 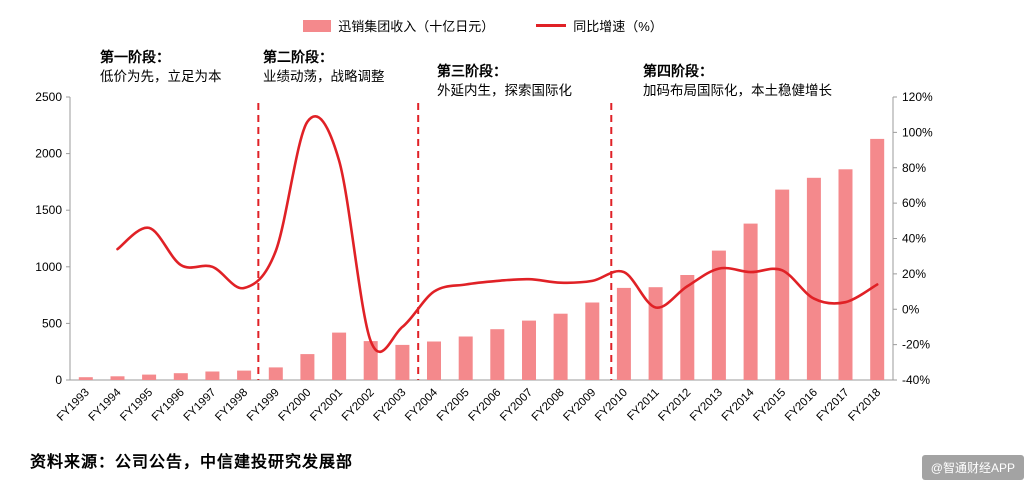 I want to click on revenue-bar-FY2004, so click(x=434, y=360).